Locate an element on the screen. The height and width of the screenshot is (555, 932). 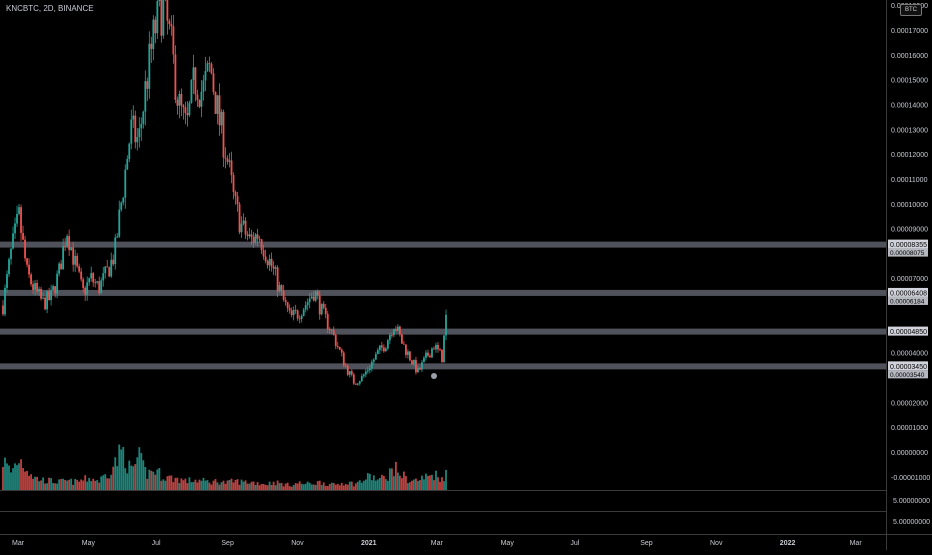
price-tick-label: 0.00004000 is located at coordinates (909, 354).